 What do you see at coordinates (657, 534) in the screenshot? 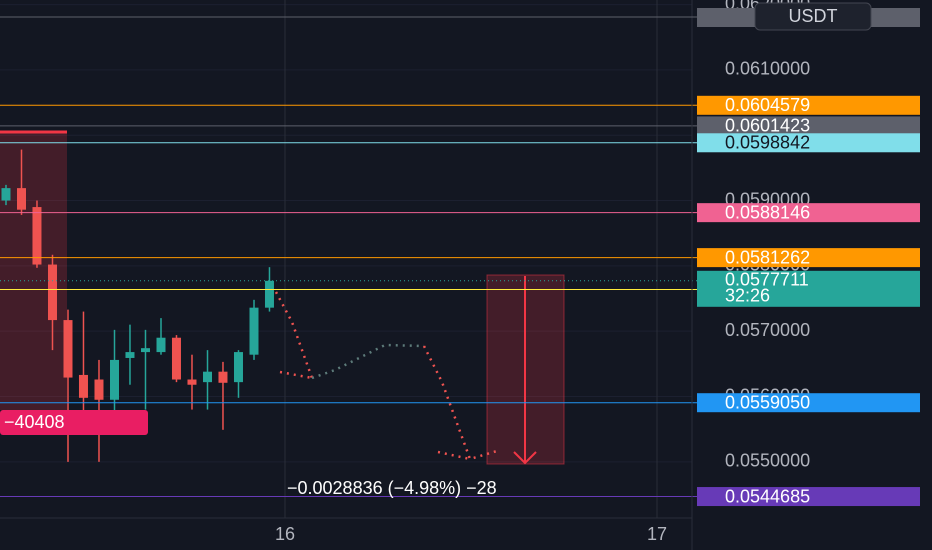
I see `x-tick-label: 17` at bounding box center [657, 534].